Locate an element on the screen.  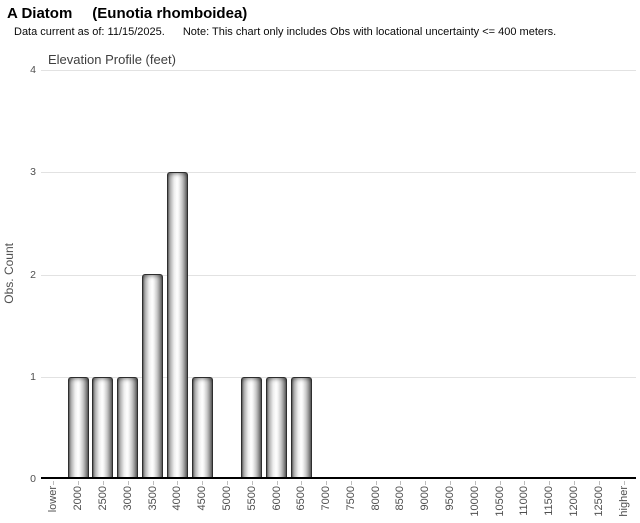
x-tick-label-3000: 3000 is located at coordinates (128, 498).